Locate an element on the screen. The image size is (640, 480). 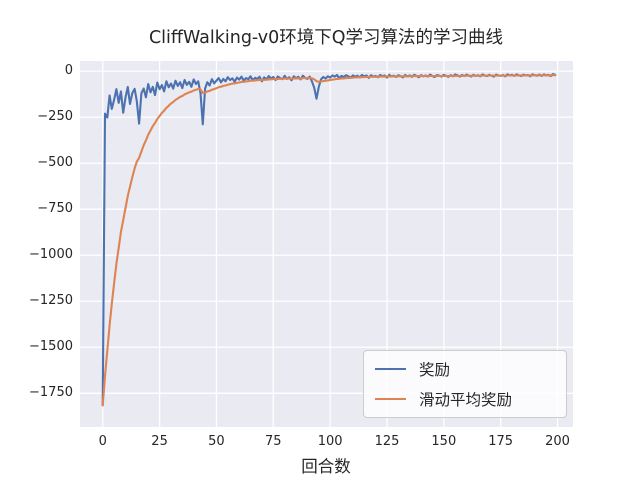
x-tick-label: 175 is located at coordinates (501, 441).